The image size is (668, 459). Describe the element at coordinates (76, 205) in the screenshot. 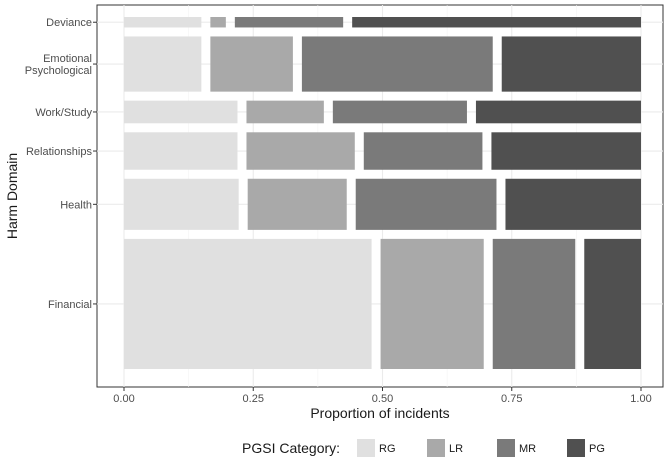

I see `y-tick-label: Health` at that location.